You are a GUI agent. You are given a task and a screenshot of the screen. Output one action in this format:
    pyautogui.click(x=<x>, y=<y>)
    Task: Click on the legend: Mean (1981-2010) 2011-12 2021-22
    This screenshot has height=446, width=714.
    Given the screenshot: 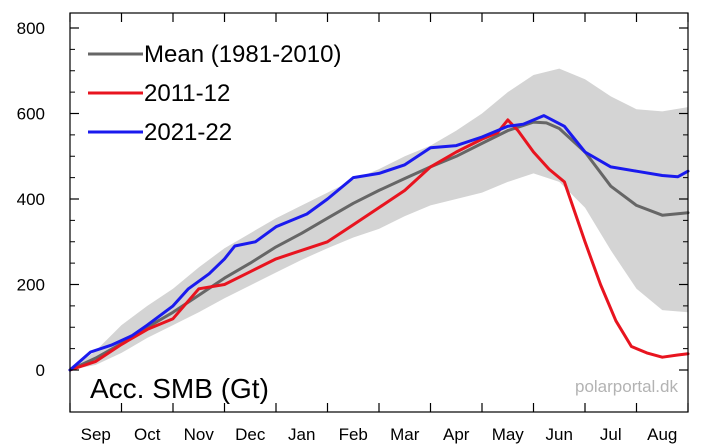 What is the action you would take?
    pyautogui.click(x=214, y=93)
    